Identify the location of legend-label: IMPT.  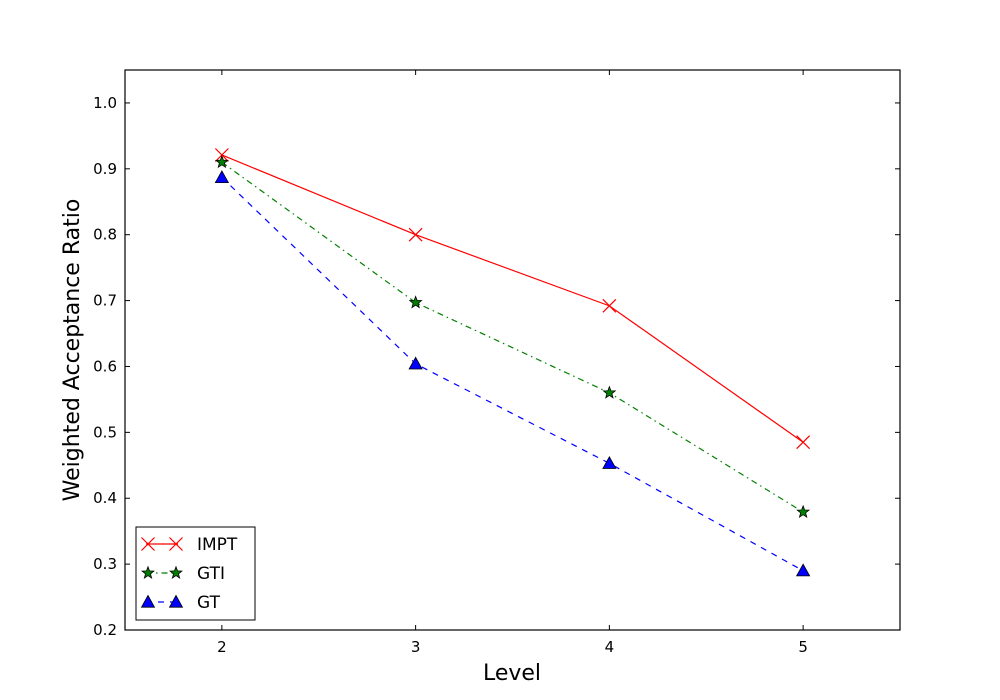
(217, 545).